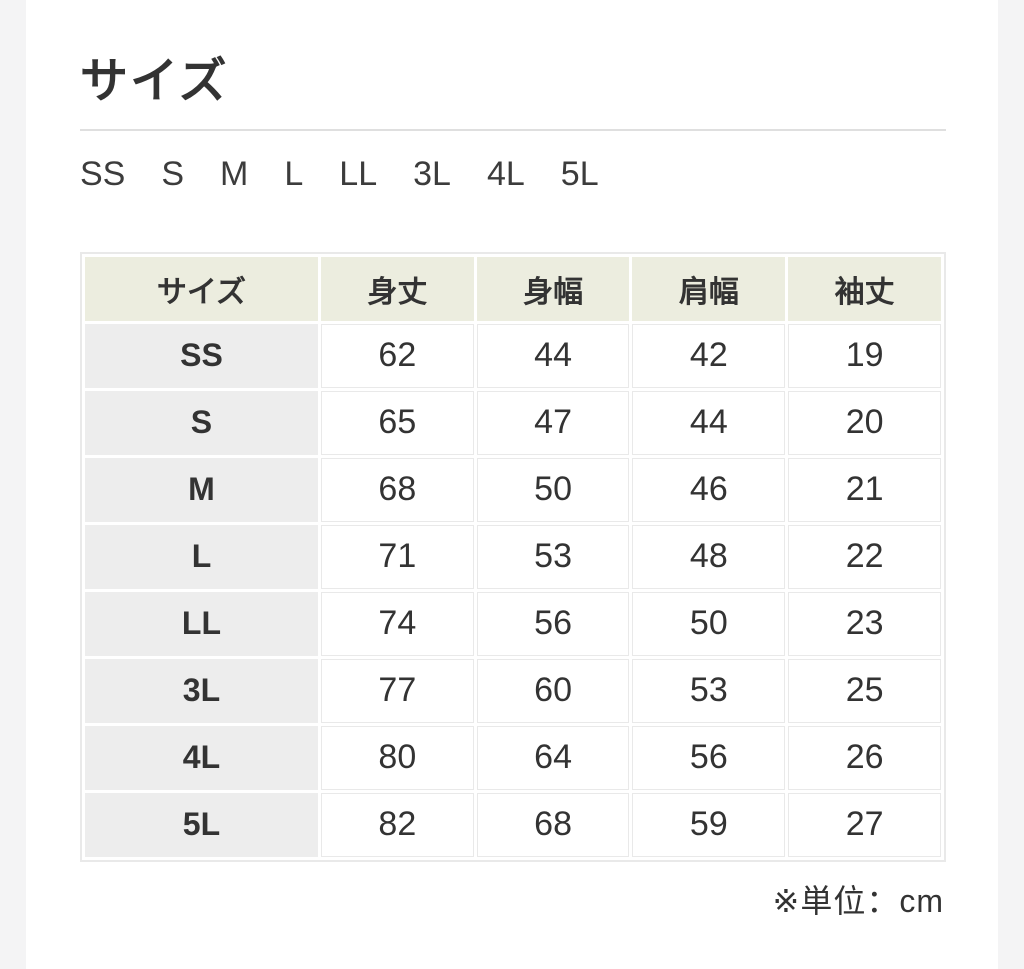  Describe the element at coordinates (397, 623) in the screenshot. I see `measurement-cell: 74` at that location.